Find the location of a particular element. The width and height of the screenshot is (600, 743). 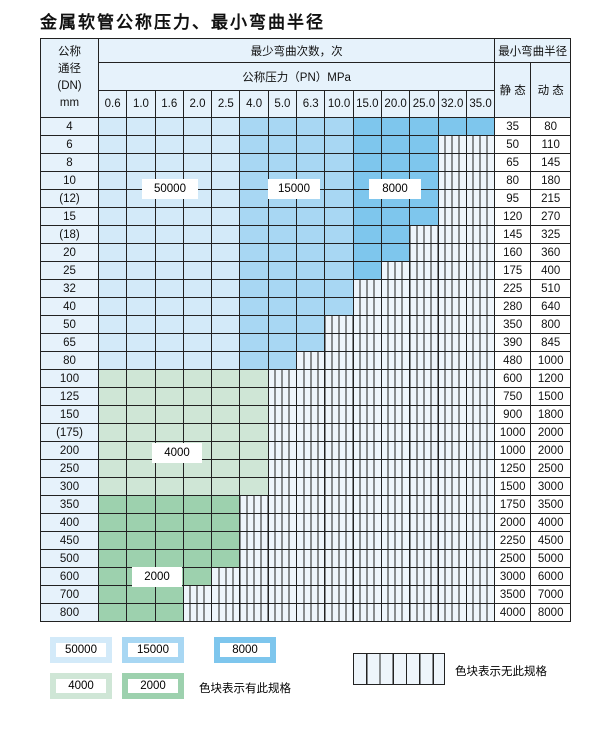

dynamic-radius-cell: 3500 is located at coordinates (551, 504).